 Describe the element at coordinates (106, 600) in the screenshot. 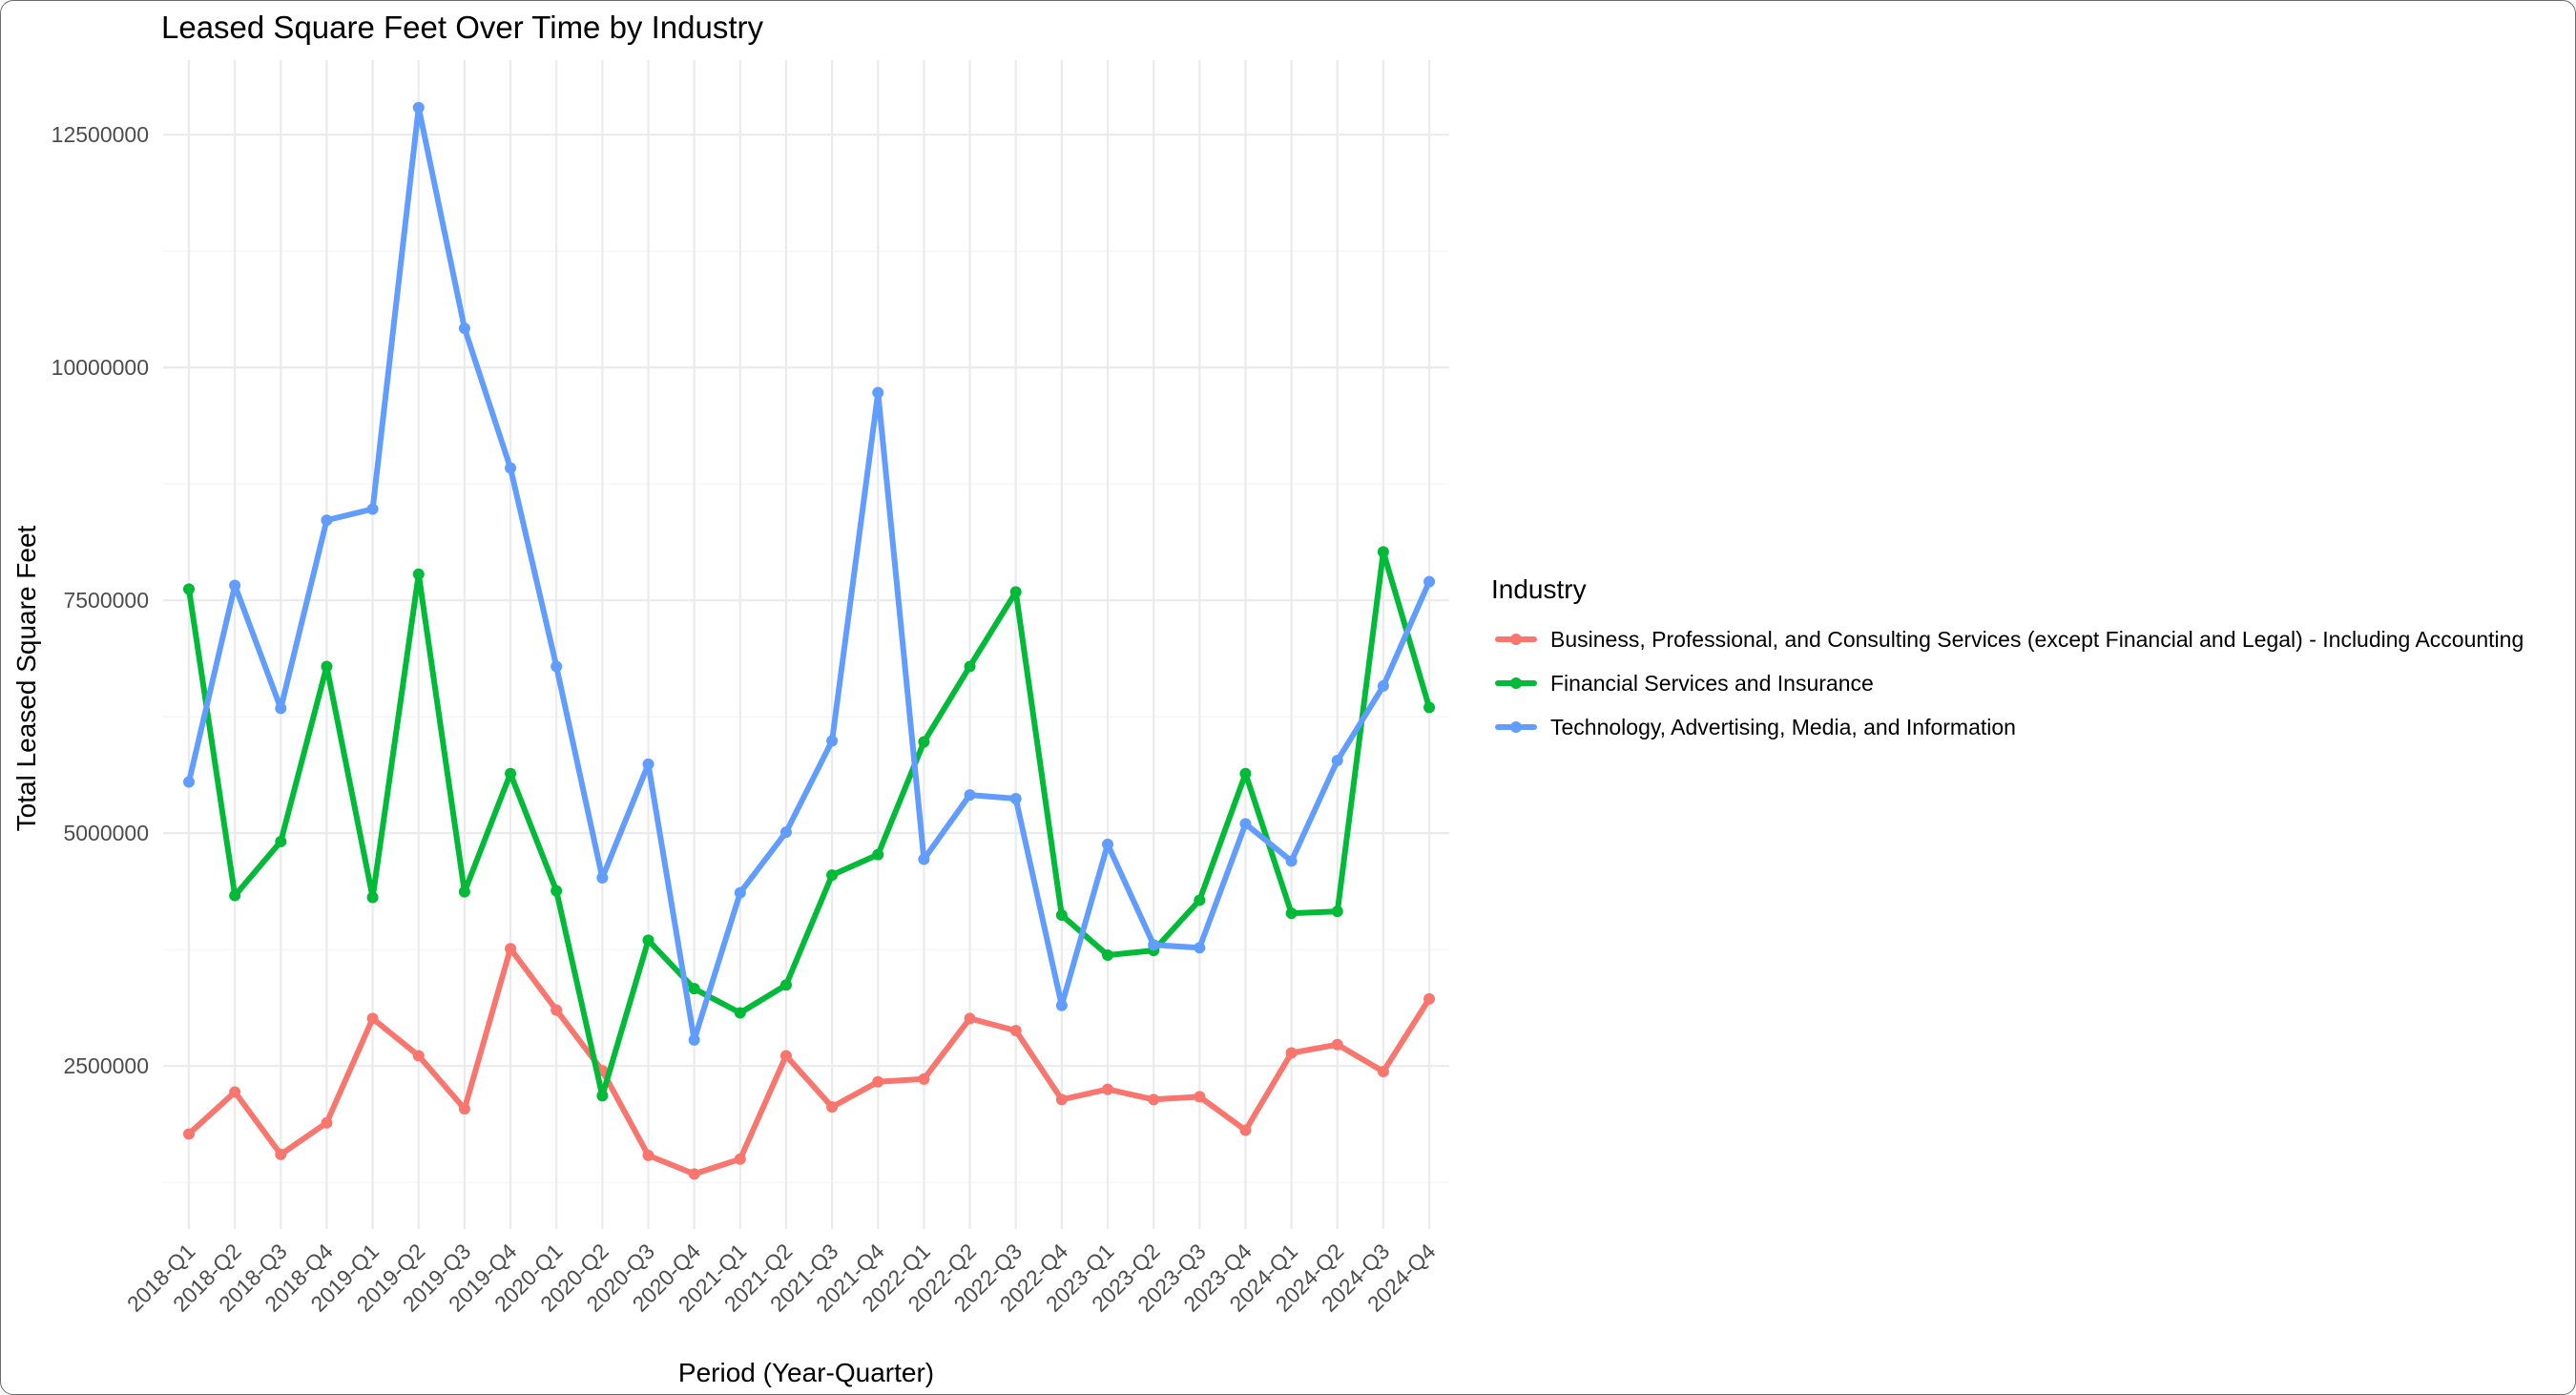

I see `y-tick-label: 7500000` at that location.